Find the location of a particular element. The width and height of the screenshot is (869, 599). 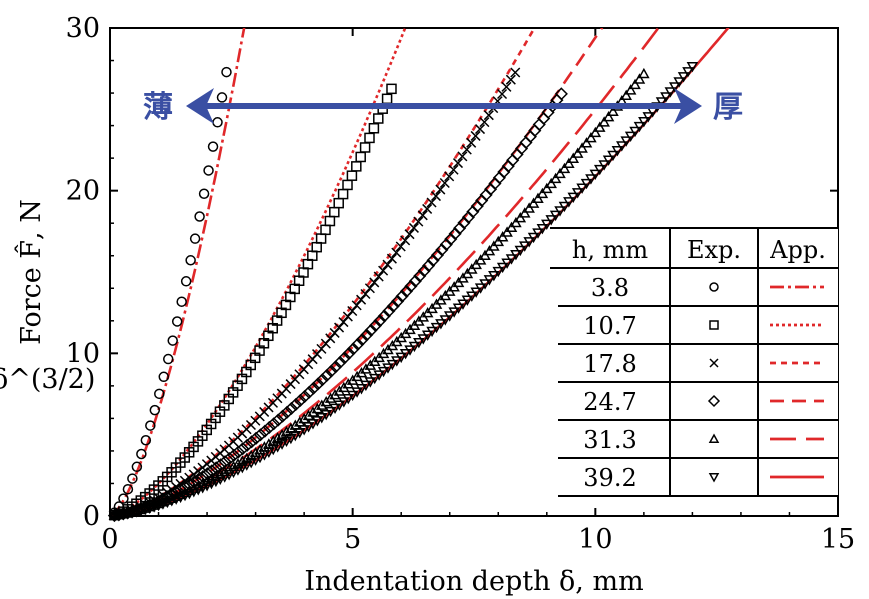

arrow-head-left is located at coordinates (200, 106).